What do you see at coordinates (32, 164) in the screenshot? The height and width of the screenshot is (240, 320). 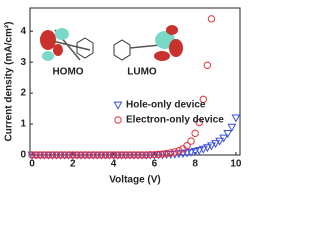 I see `x-tick-label: 0` at bounding box center [32, 164].